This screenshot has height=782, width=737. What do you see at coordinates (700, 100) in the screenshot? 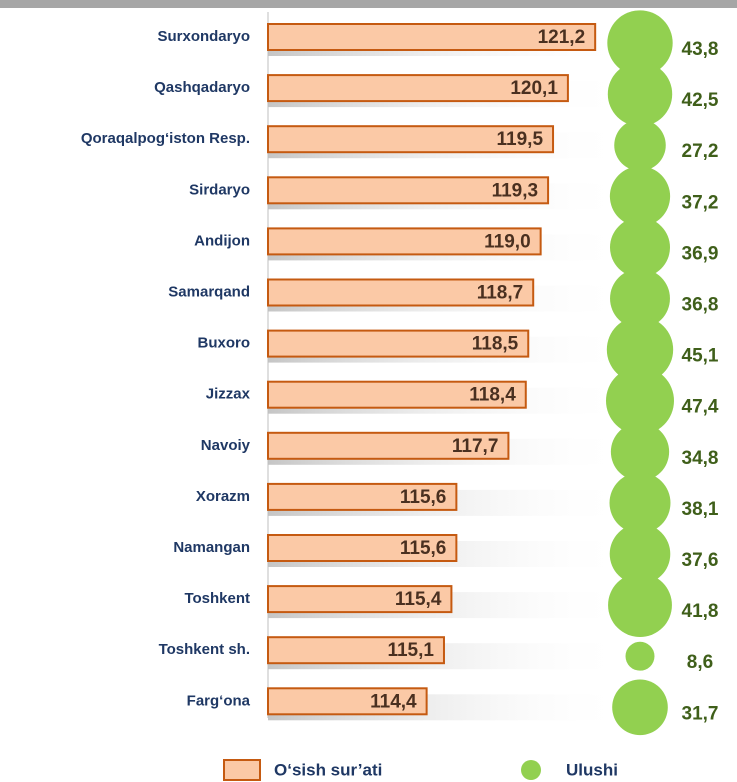
I see `bubble-value-label: 42,5` at bounding box center [700, 100].